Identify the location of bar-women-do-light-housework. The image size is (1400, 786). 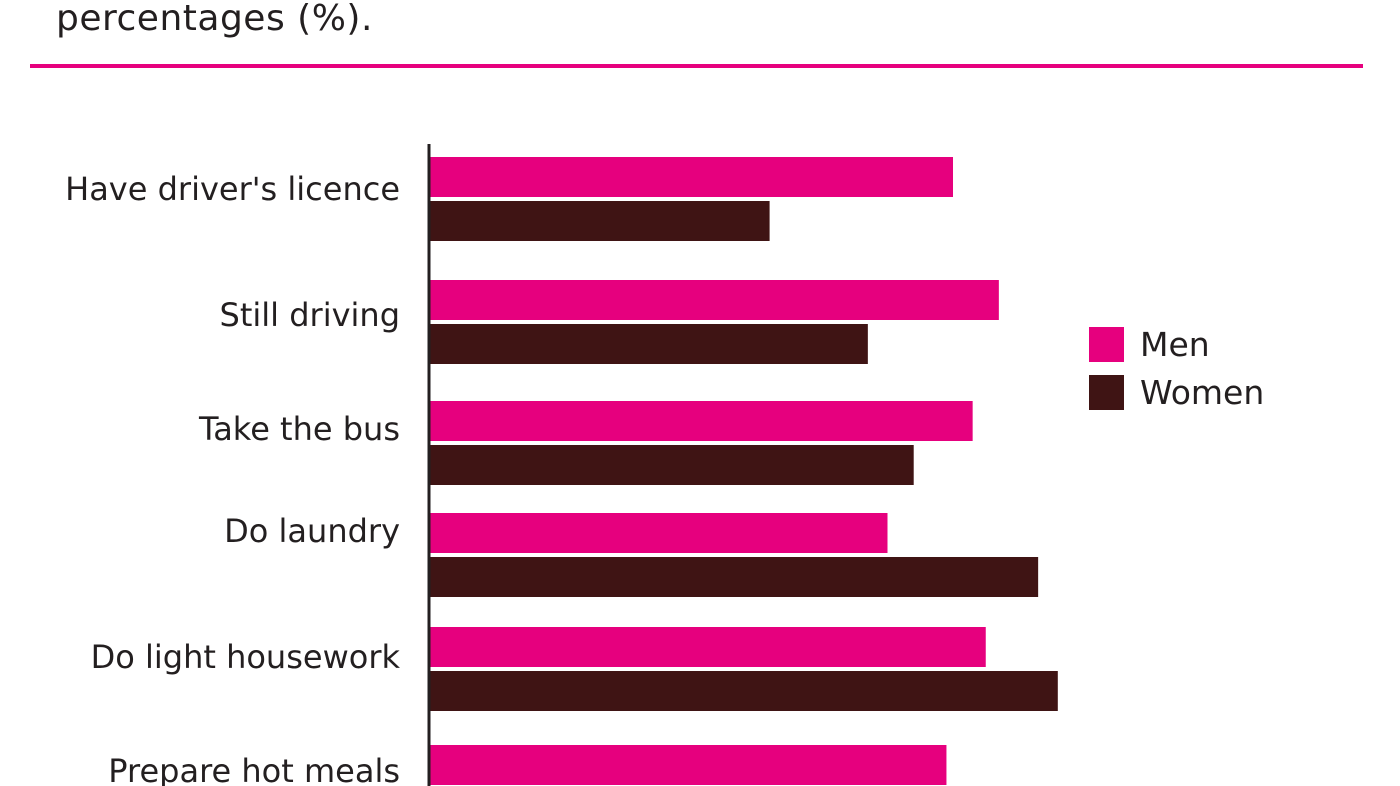
(743, 691).